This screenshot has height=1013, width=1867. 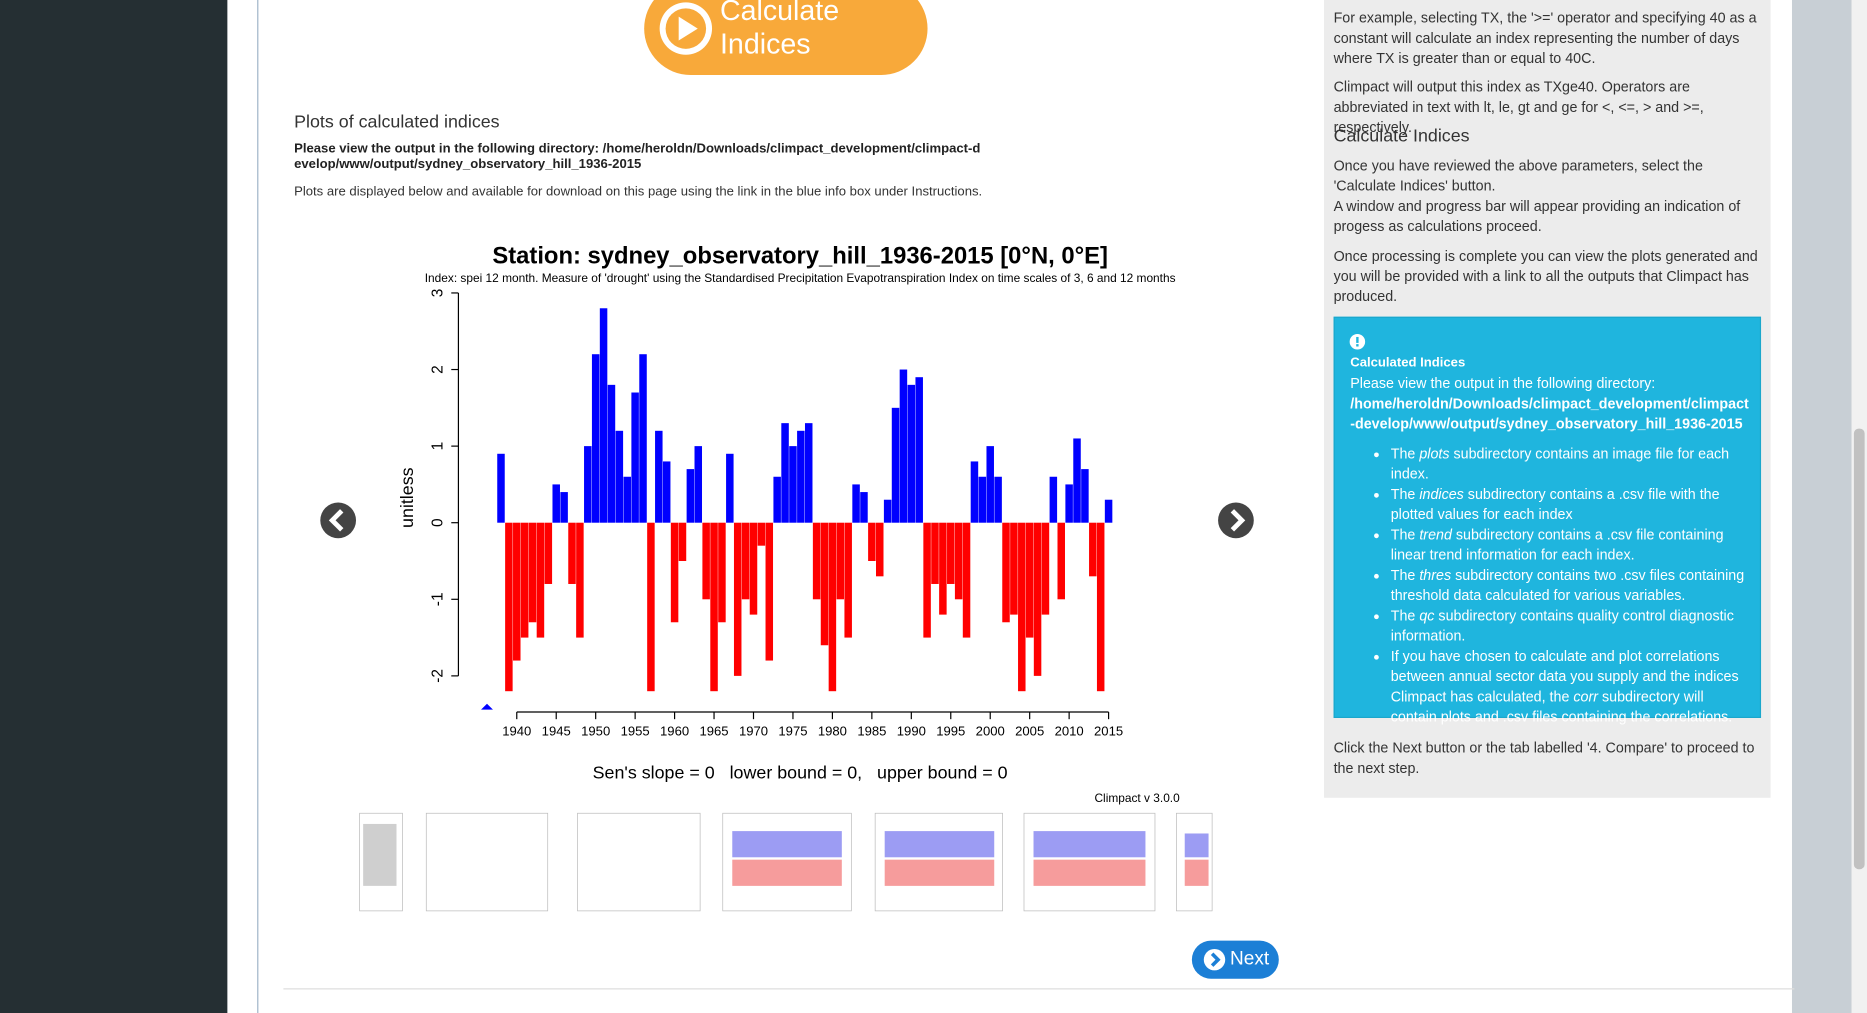 I want to click on carousel-next, so click(x=1236, y=520).